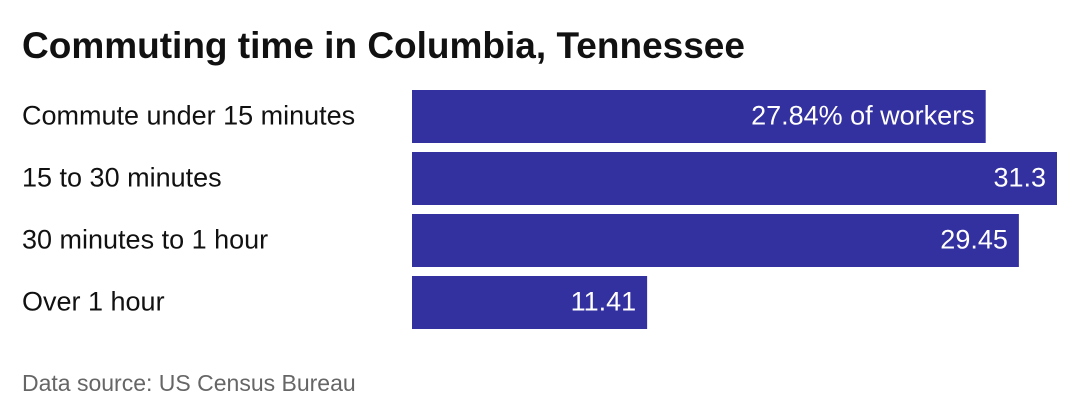 This screenshot has height=420, width=1080. What do you see at coordinates (1019, 178) in the screenshot?
I see `value-label: 31.3` at bounding box center [1019, 178].